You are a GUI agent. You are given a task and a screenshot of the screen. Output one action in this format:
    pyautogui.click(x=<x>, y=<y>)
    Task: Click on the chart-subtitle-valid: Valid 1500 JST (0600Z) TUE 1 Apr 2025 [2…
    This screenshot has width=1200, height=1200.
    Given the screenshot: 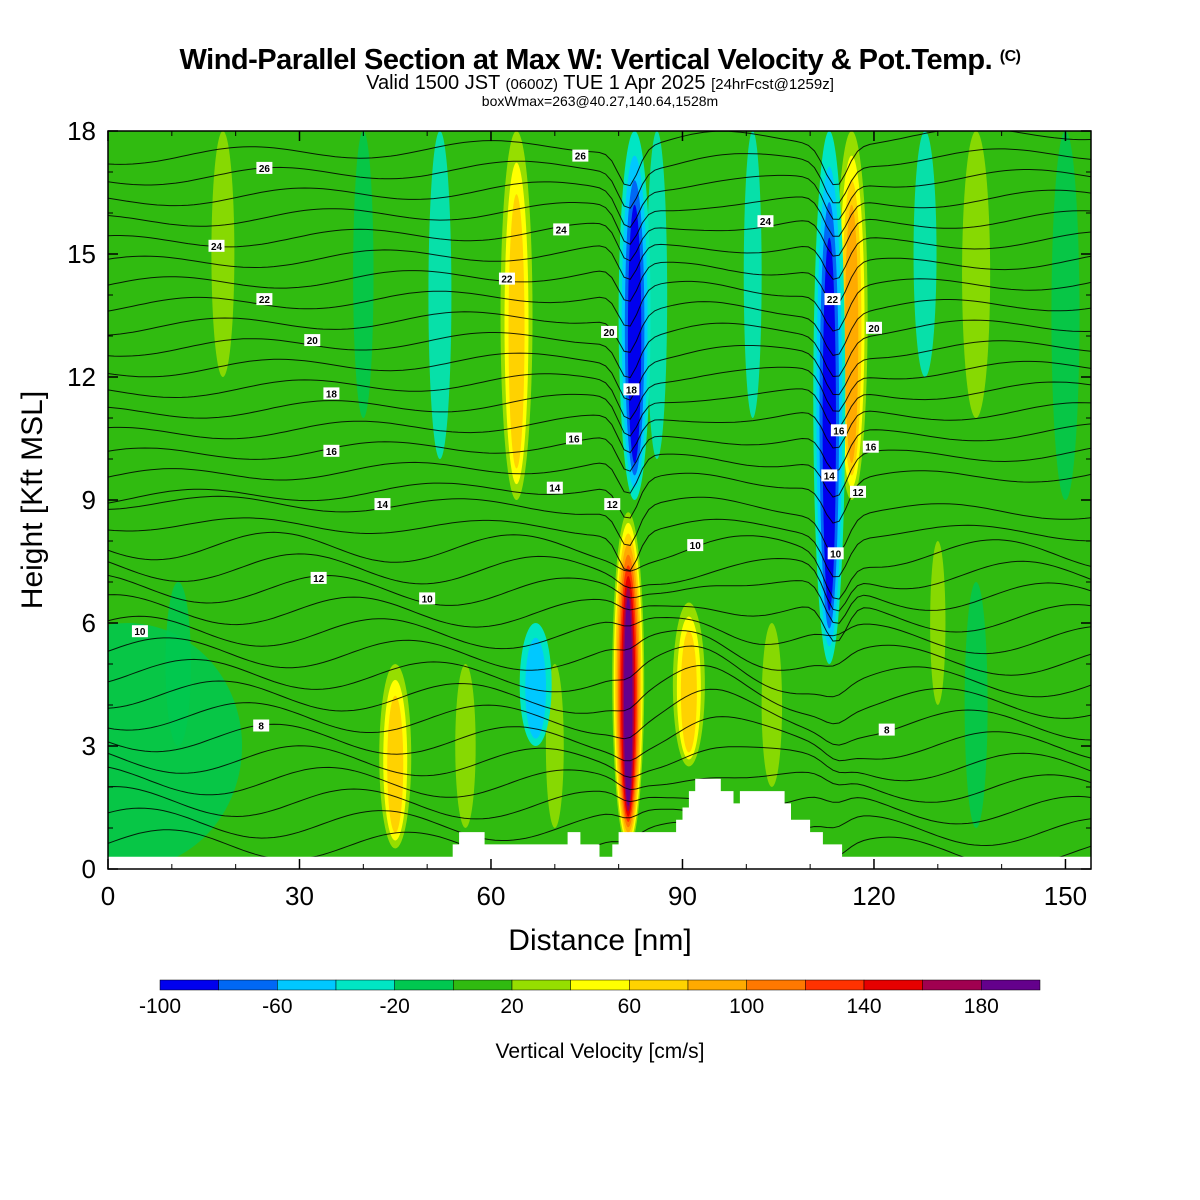 What is the action you would take?
    pyautogui.click(x=600, y=83)
    